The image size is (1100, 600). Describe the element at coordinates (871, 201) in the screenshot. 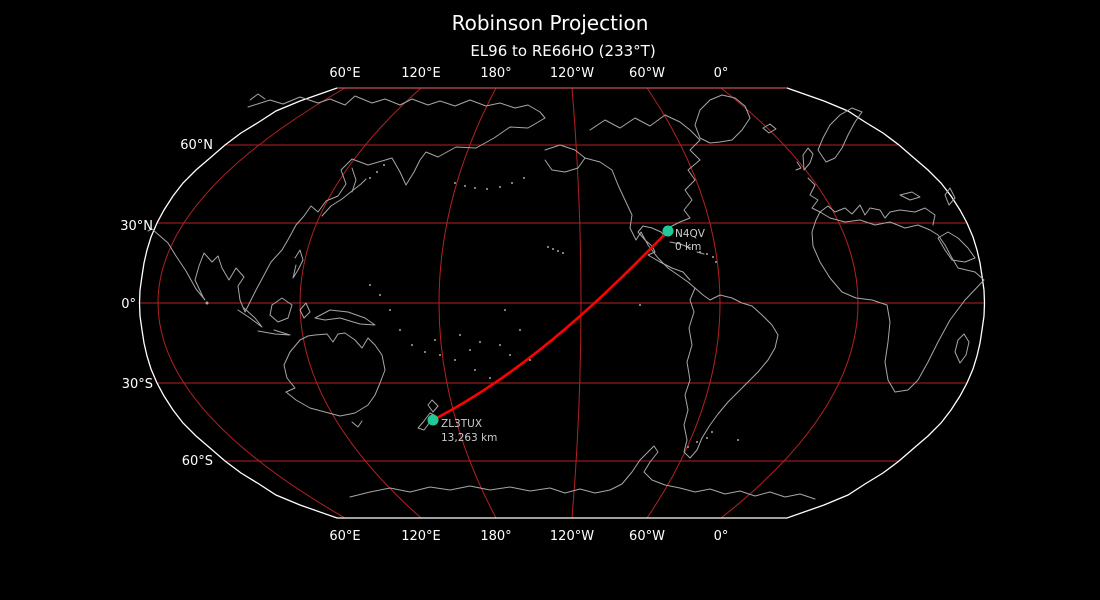

I see `coastline-europe-mediterranean` at that location.